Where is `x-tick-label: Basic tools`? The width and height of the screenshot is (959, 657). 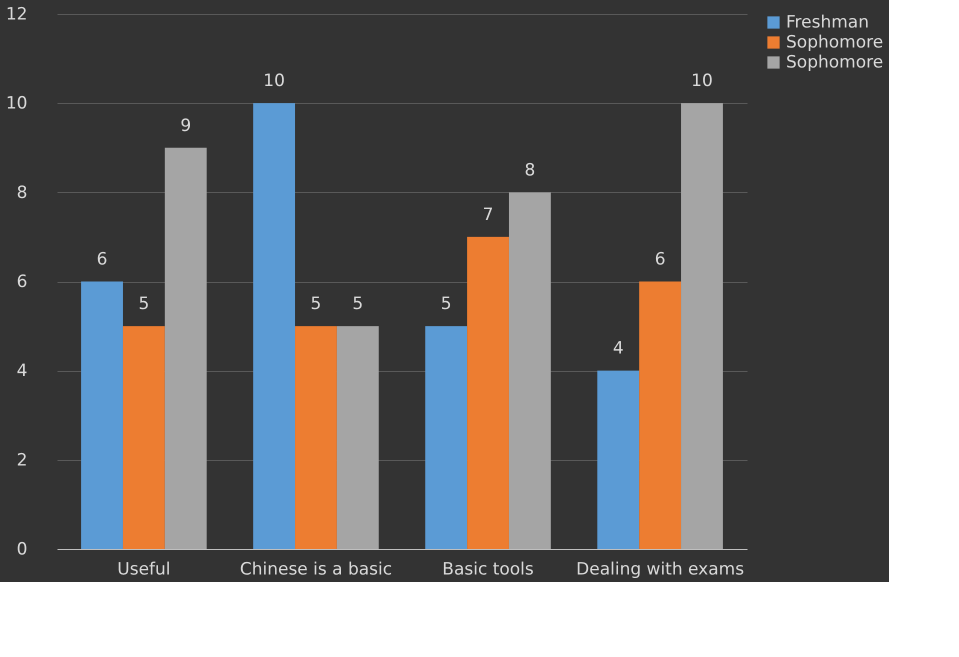 x-tick-label: Basic tools is located at coordinates (488, 570).